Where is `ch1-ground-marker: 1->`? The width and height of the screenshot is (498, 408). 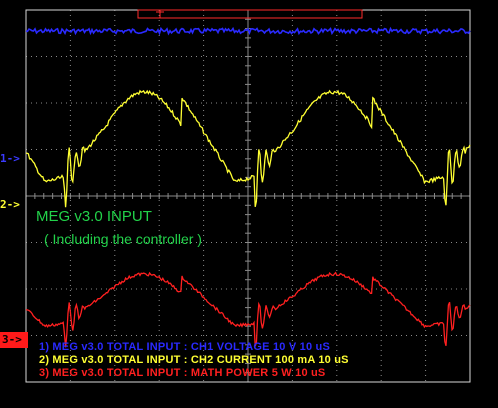 ch1-ground-marker: 1-> is located at coordinates (10, 158).